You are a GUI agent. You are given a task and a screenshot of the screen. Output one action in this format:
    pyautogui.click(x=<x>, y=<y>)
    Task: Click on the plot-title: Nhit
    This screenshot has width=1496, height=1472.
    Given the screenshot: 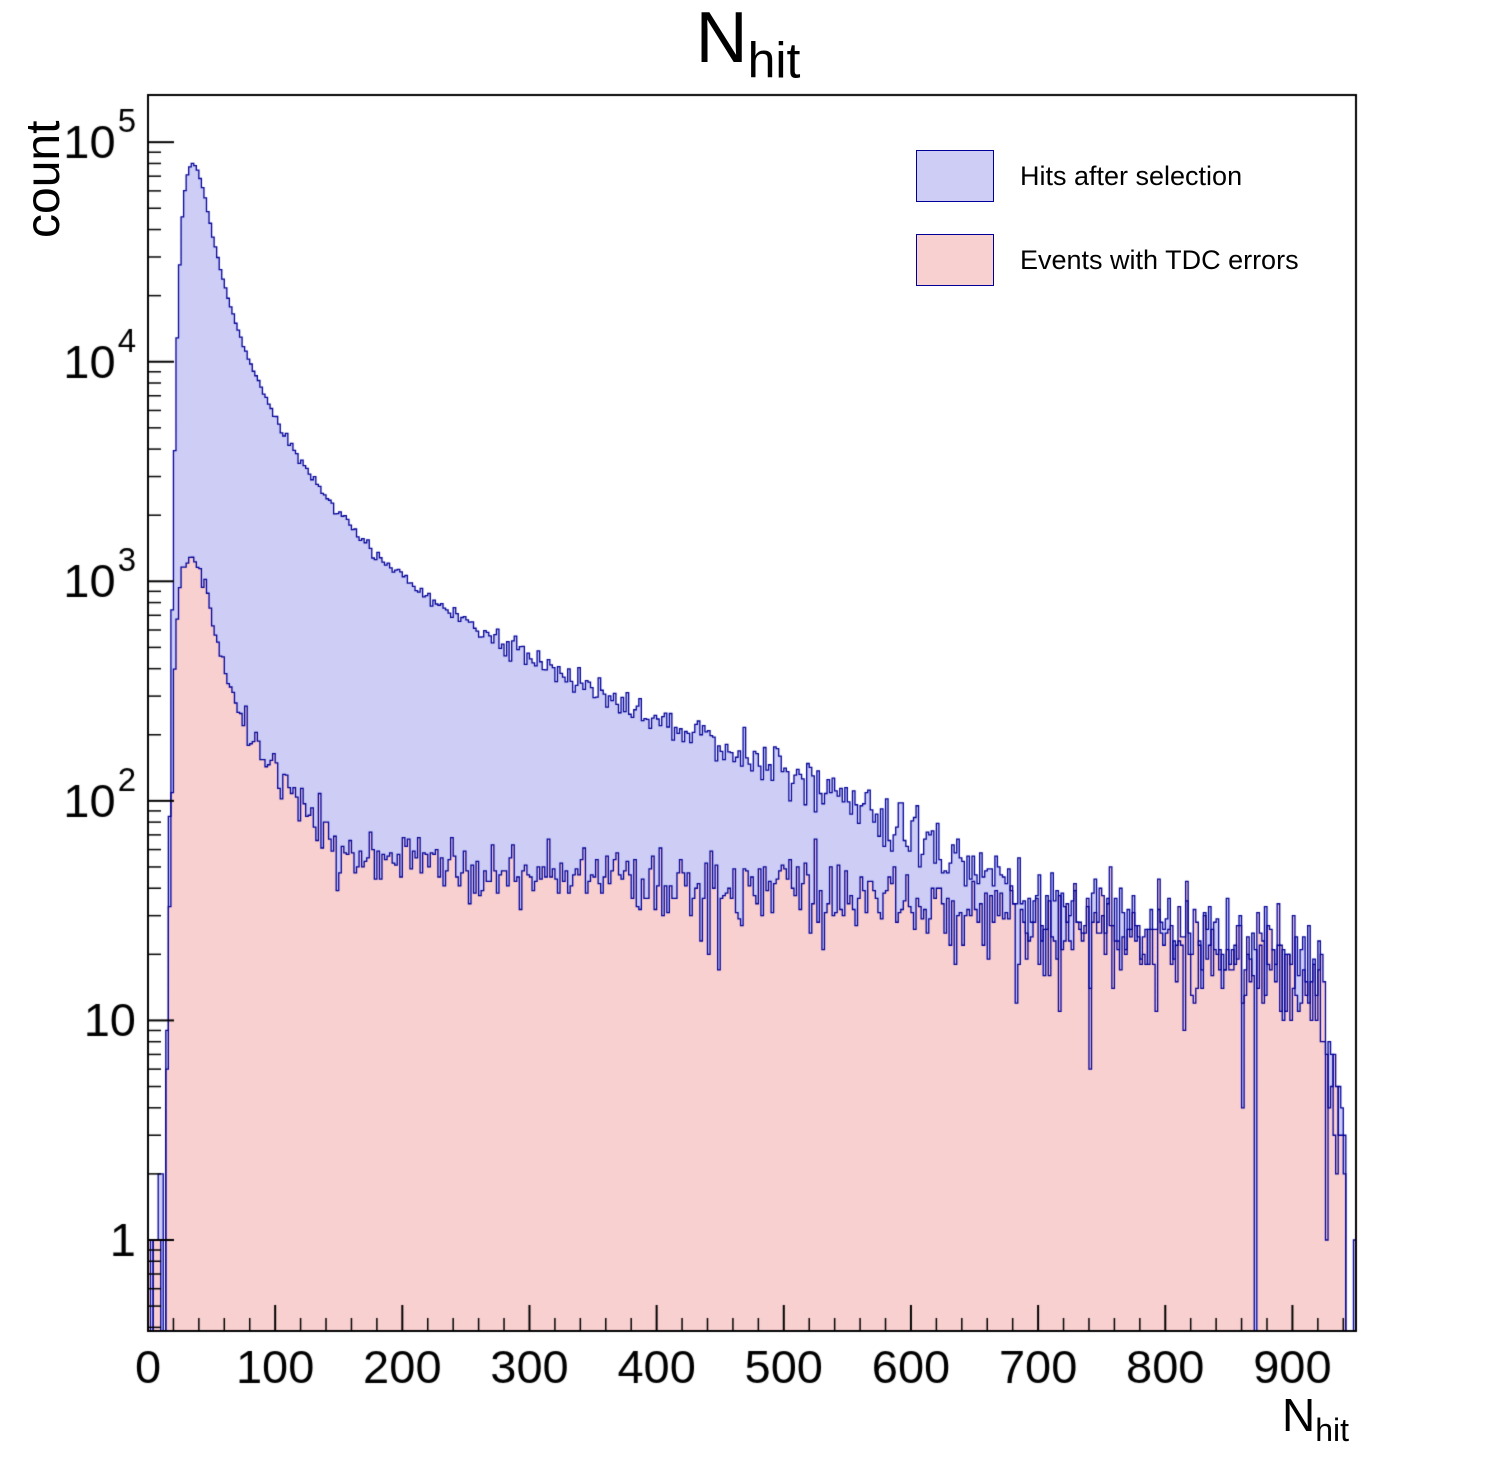 What is the action you would take?
    pyautogui.click(x=748, y=43)
    